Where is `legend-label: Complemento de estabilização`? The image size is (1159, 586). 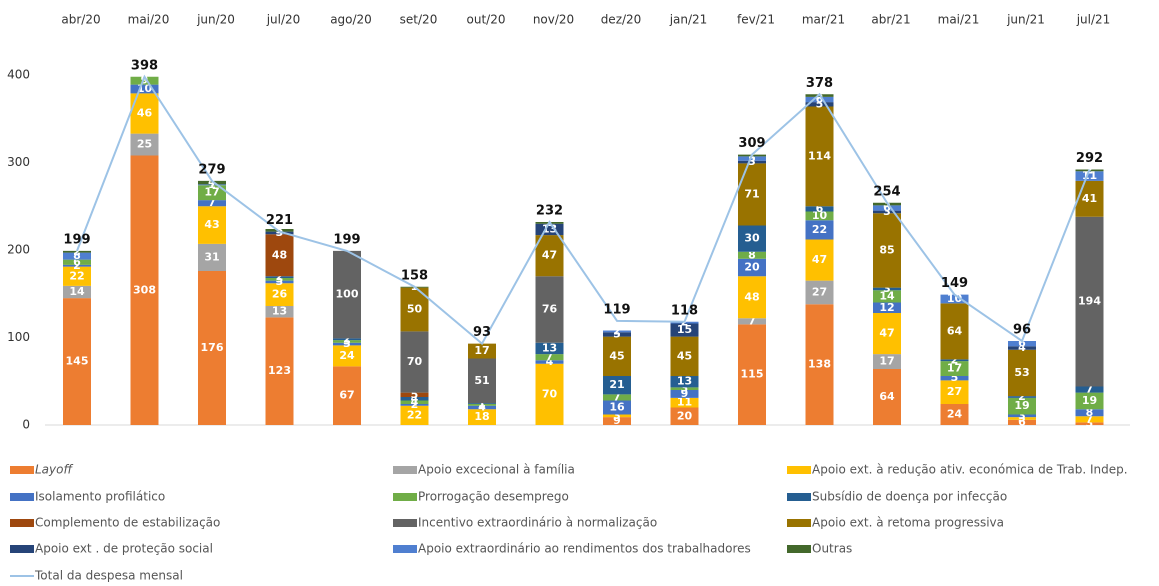
legend-label: Complemento de estabilização is located at coordinates (127, 523).